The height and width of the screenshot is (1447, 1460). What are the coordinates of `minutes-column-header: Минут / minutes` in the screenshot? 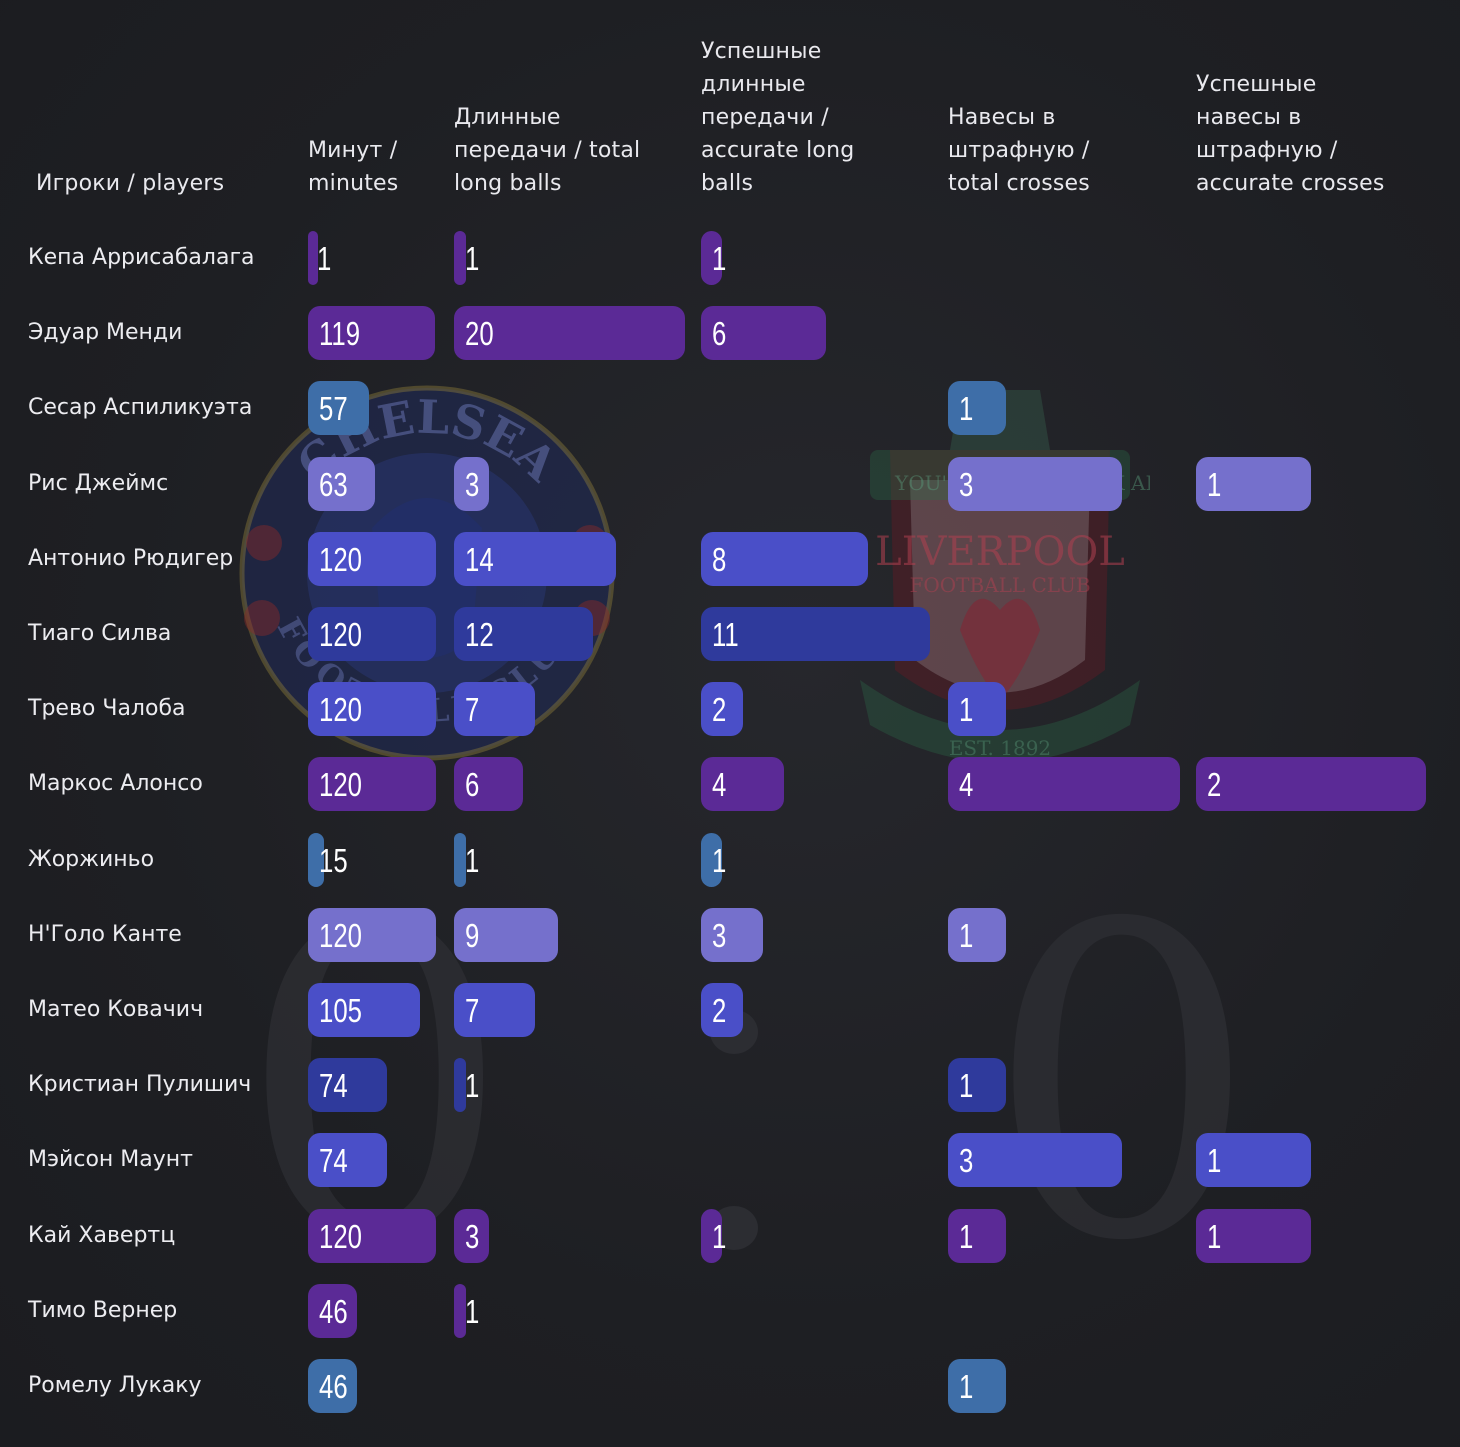 It's located at (353, 167).